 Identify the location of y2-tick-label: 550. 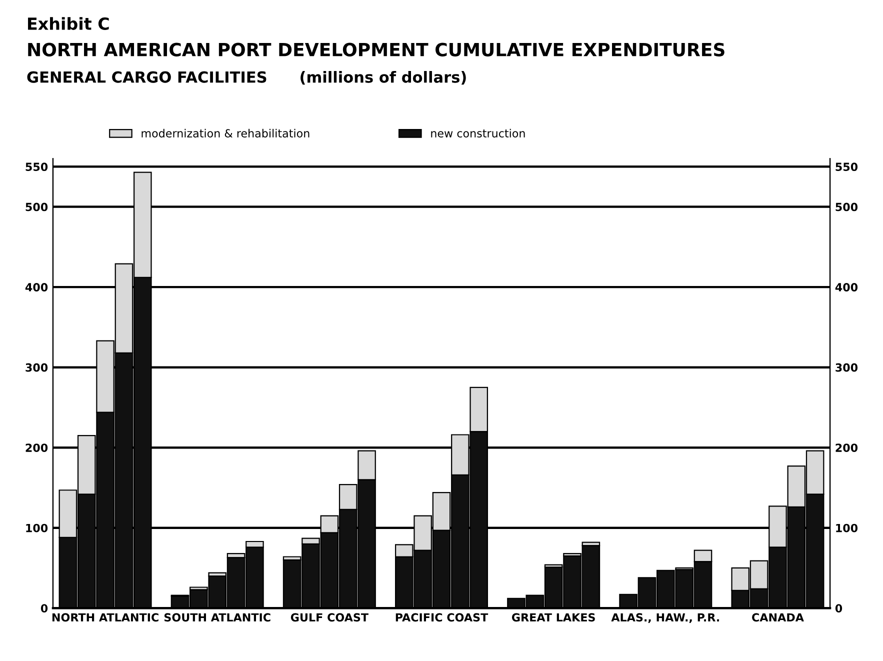
(847, 167).